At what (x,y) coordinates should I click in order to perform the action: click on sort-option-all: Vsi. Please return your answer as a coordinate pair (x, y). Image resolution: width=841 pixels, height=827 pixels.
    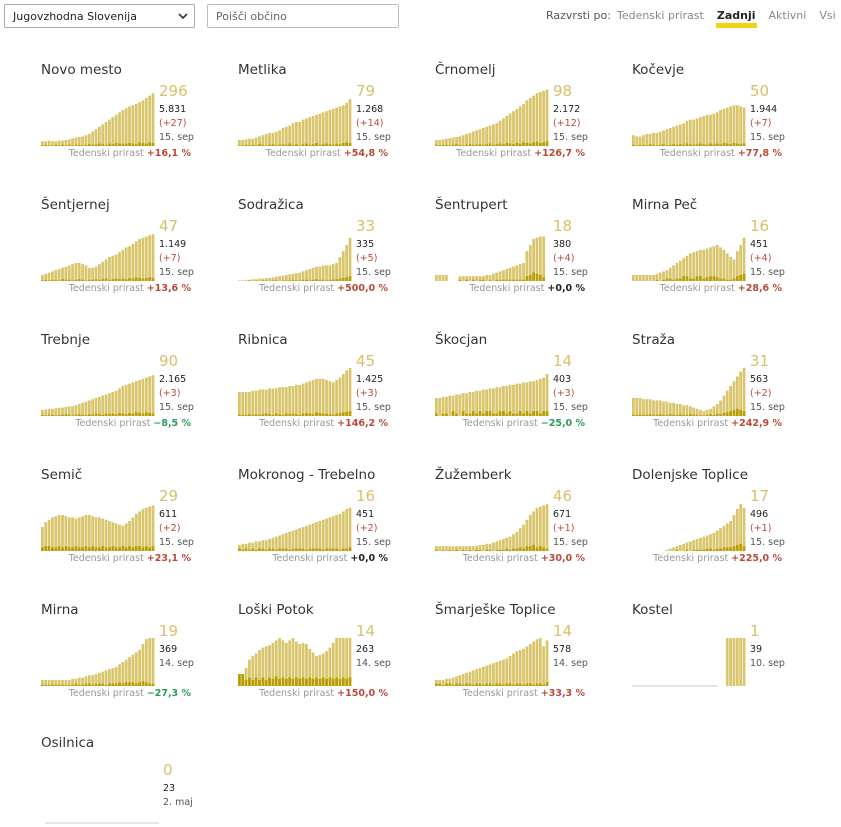
    Looking at the image, I should click on (827, 15).